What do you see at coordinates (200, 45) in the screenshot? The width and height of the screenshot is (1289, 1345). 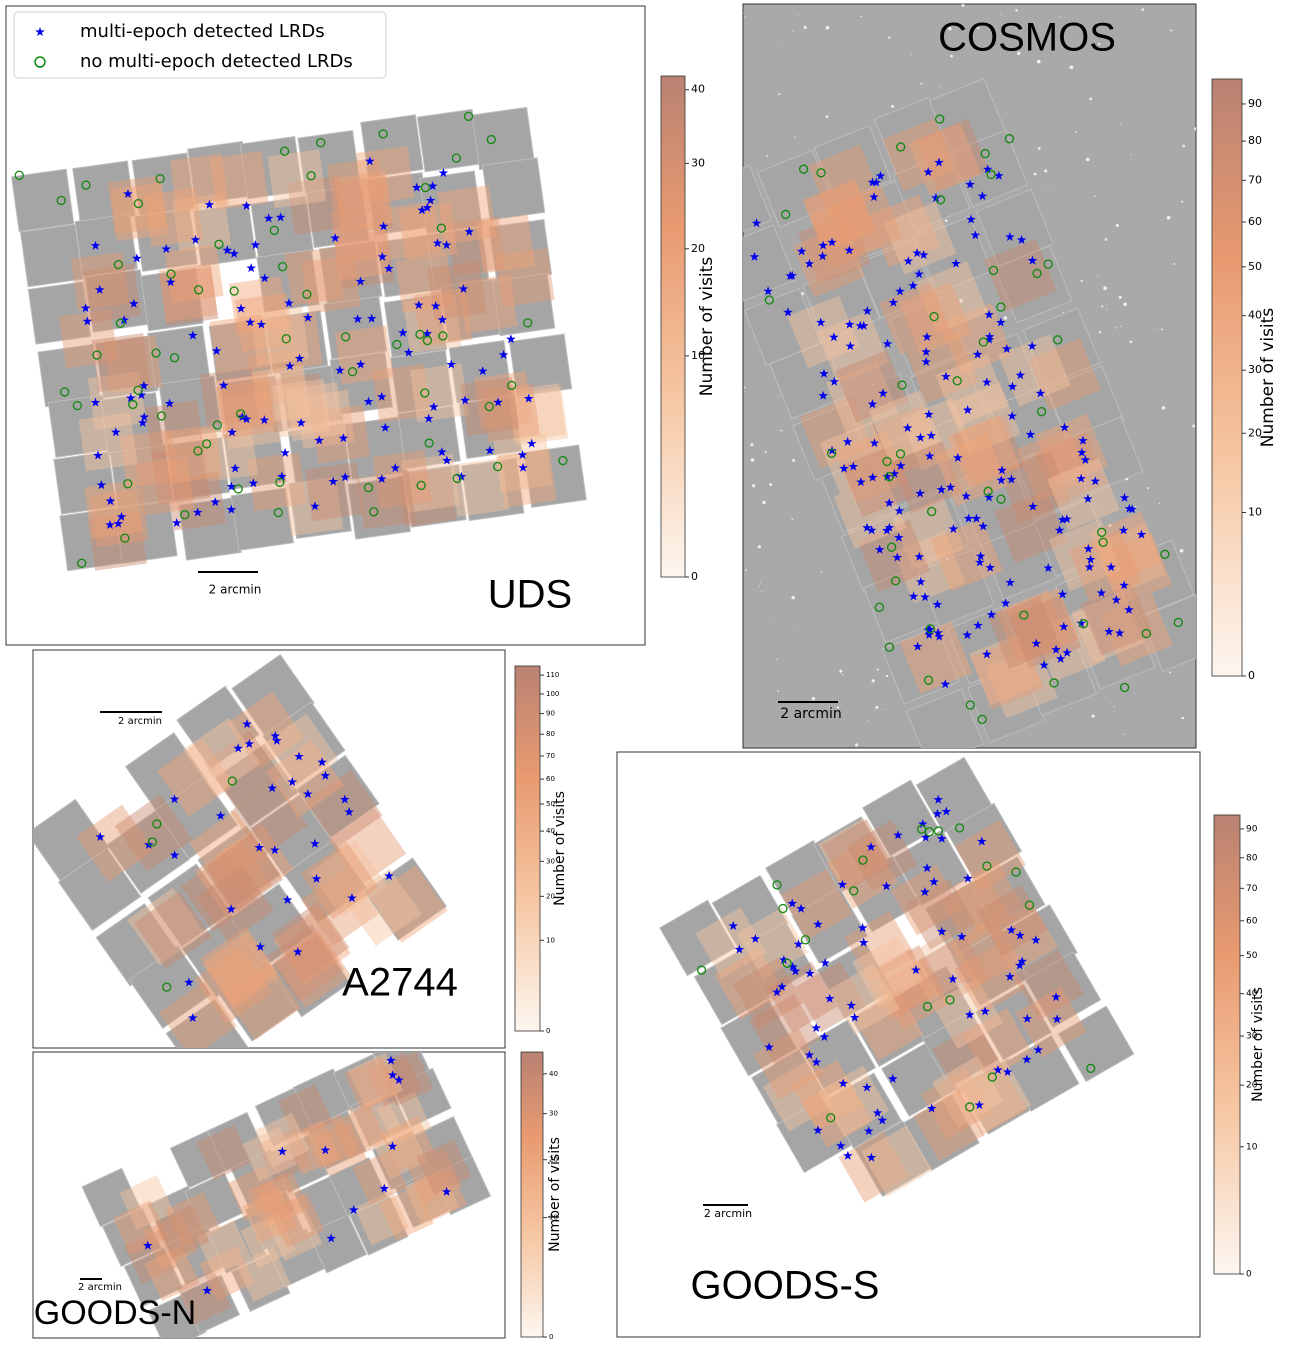 I see `legend-box` at bounding box center [200, 45].